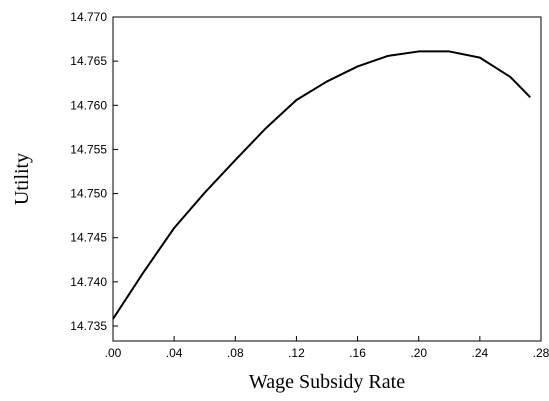  I want to click on y-tick-label: 14.760, so click(88, 105).